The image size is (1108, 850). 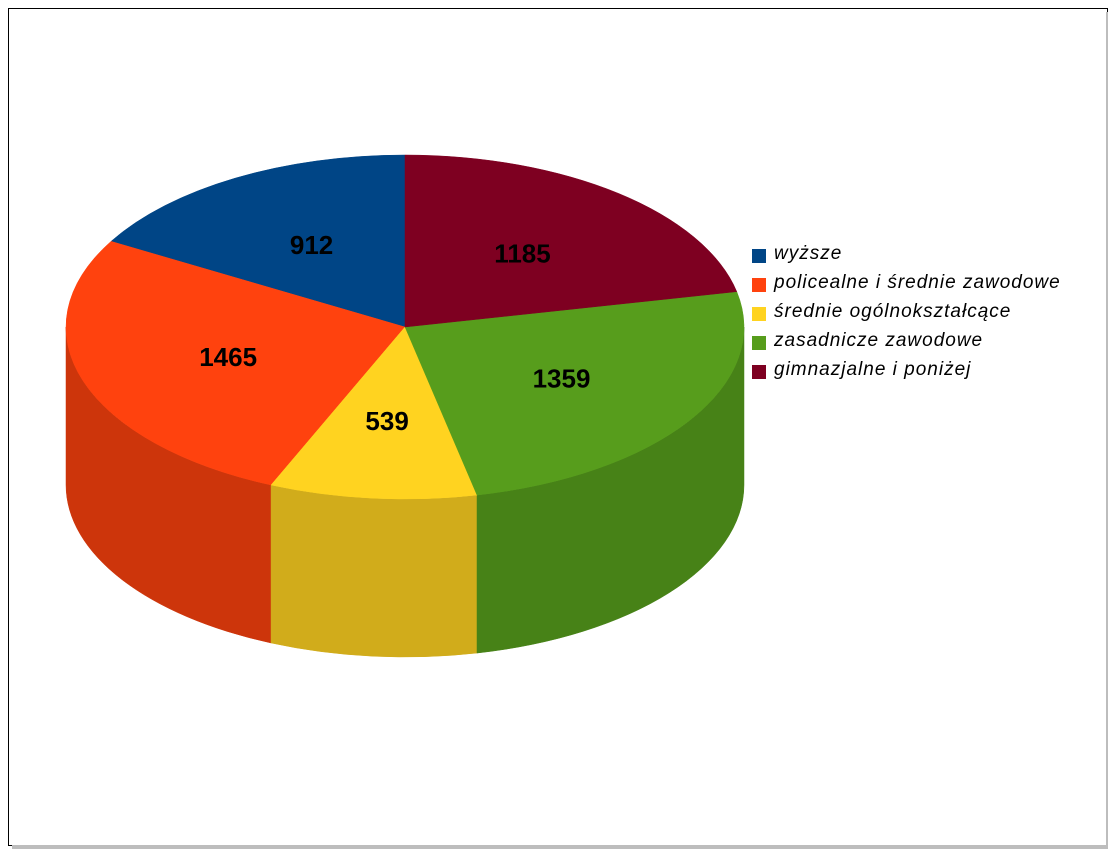 I want to click on frame-shadow-right, so click(x=1107, y=430).